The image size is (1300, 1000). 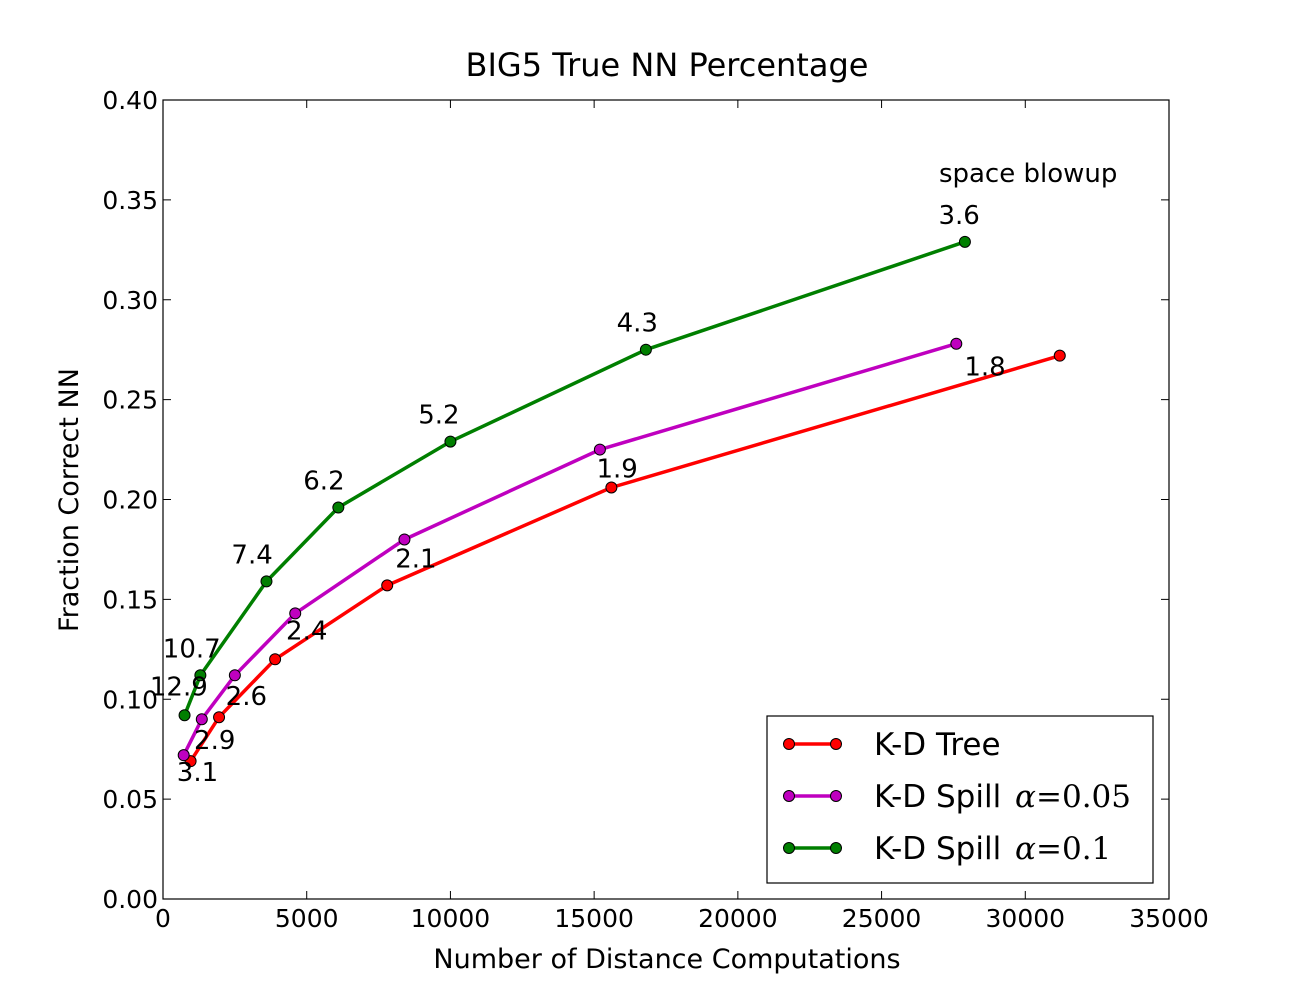 What do you see at coordinates (130, 300) in the screenshot?
I see `y-tick-label: 0.30` at bounding box center [130, 300].